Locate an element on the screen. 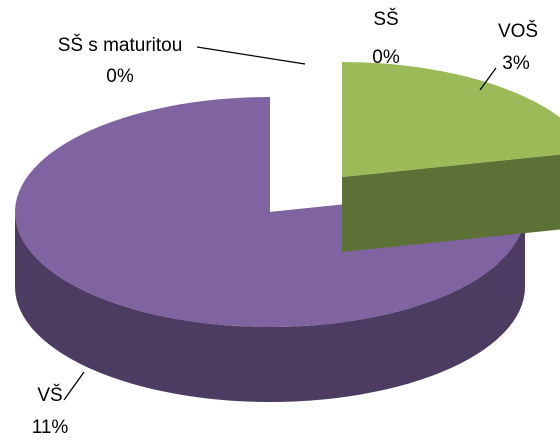  data-label-name: SŠ is located at coordinates (385, 19).